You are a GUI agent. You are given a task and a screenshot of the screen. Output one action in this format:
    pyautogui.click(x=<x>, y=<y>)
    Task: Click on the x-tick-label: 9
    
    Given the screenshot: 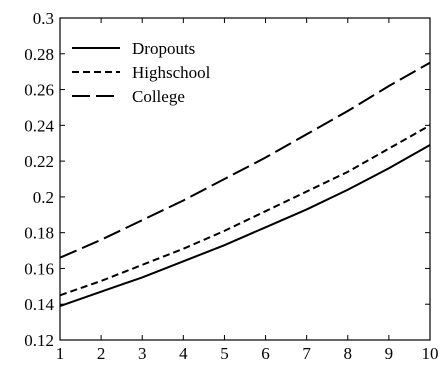 What is the action you would take?
    pyautogui.click(x=389, y=353)
    